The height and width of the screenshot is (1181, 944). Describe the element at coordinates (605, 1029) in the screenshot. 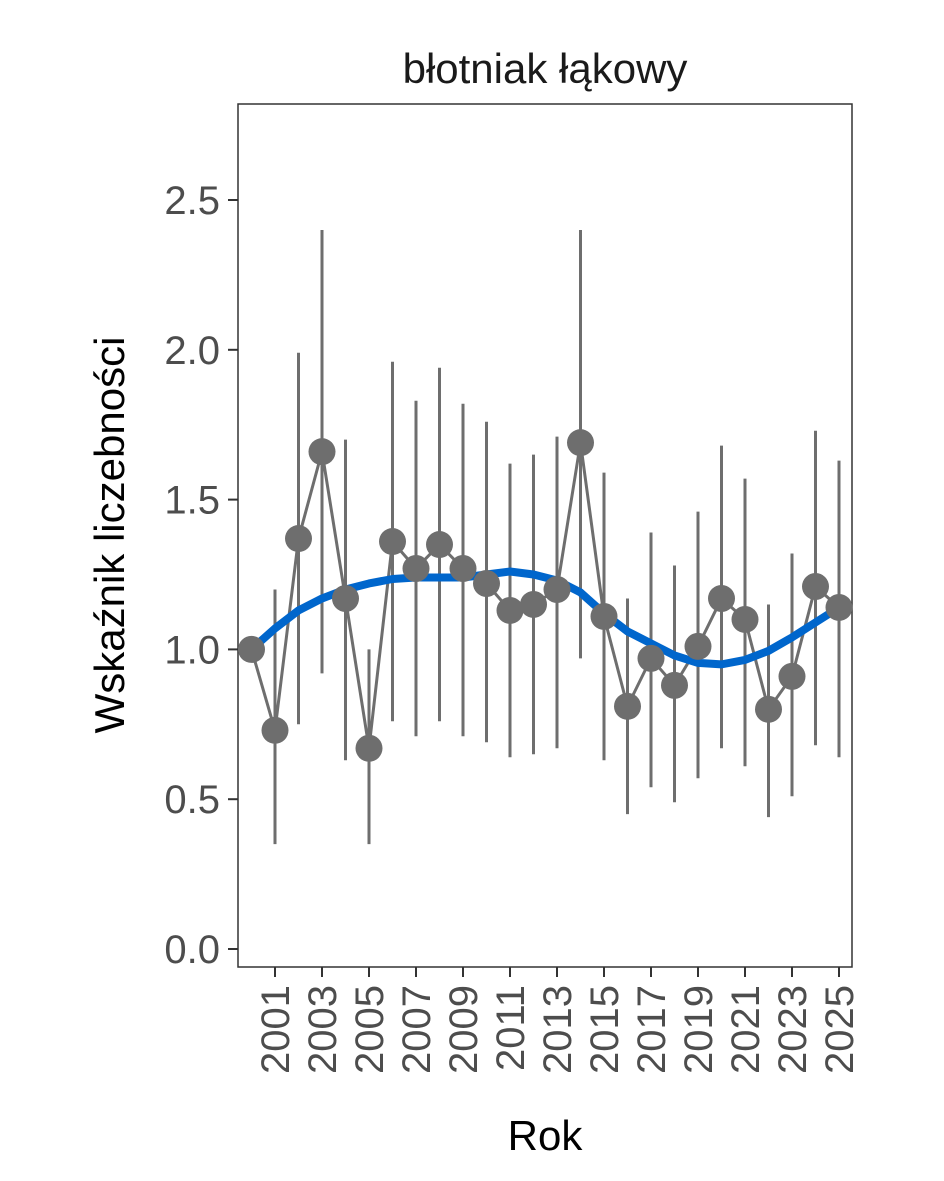

I see `x-tick-label: 2015` at that location.